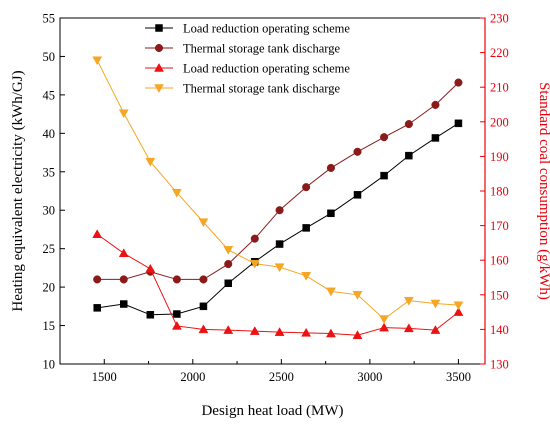 Image resolution: width=550 pixels, height=424 pixels. I want to click on y-right-tick-label: 160, so click(499, 261).